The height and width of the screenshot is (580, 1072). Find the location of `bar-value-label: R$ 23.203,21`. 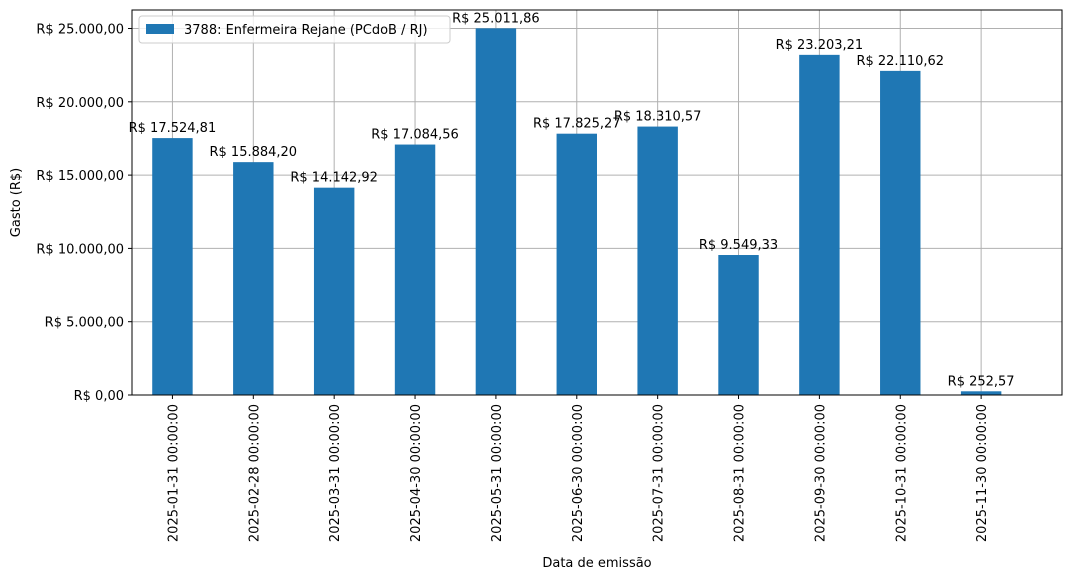

bar-value-label: R$ 23.203,21 is located at coordinates (820, 45).